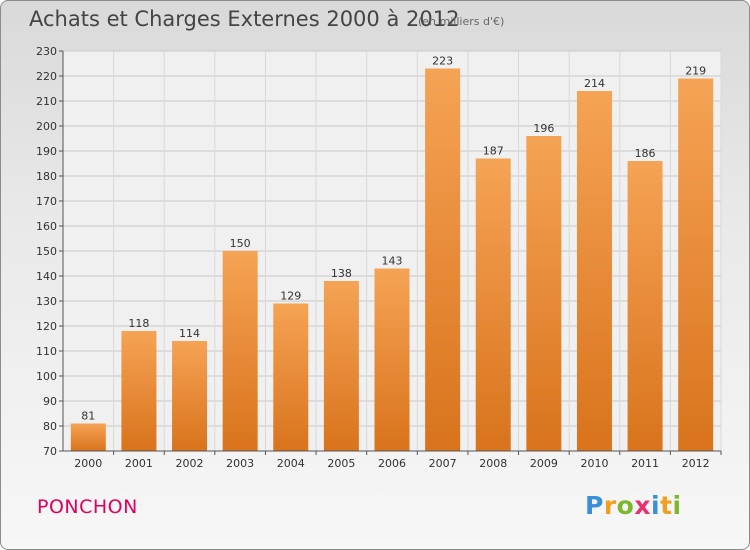 The image size is (750, 550). What do you see at coordinates (493, 151) in the screenshot?
I see `data-label: 187` at bounding box center [493, 151].